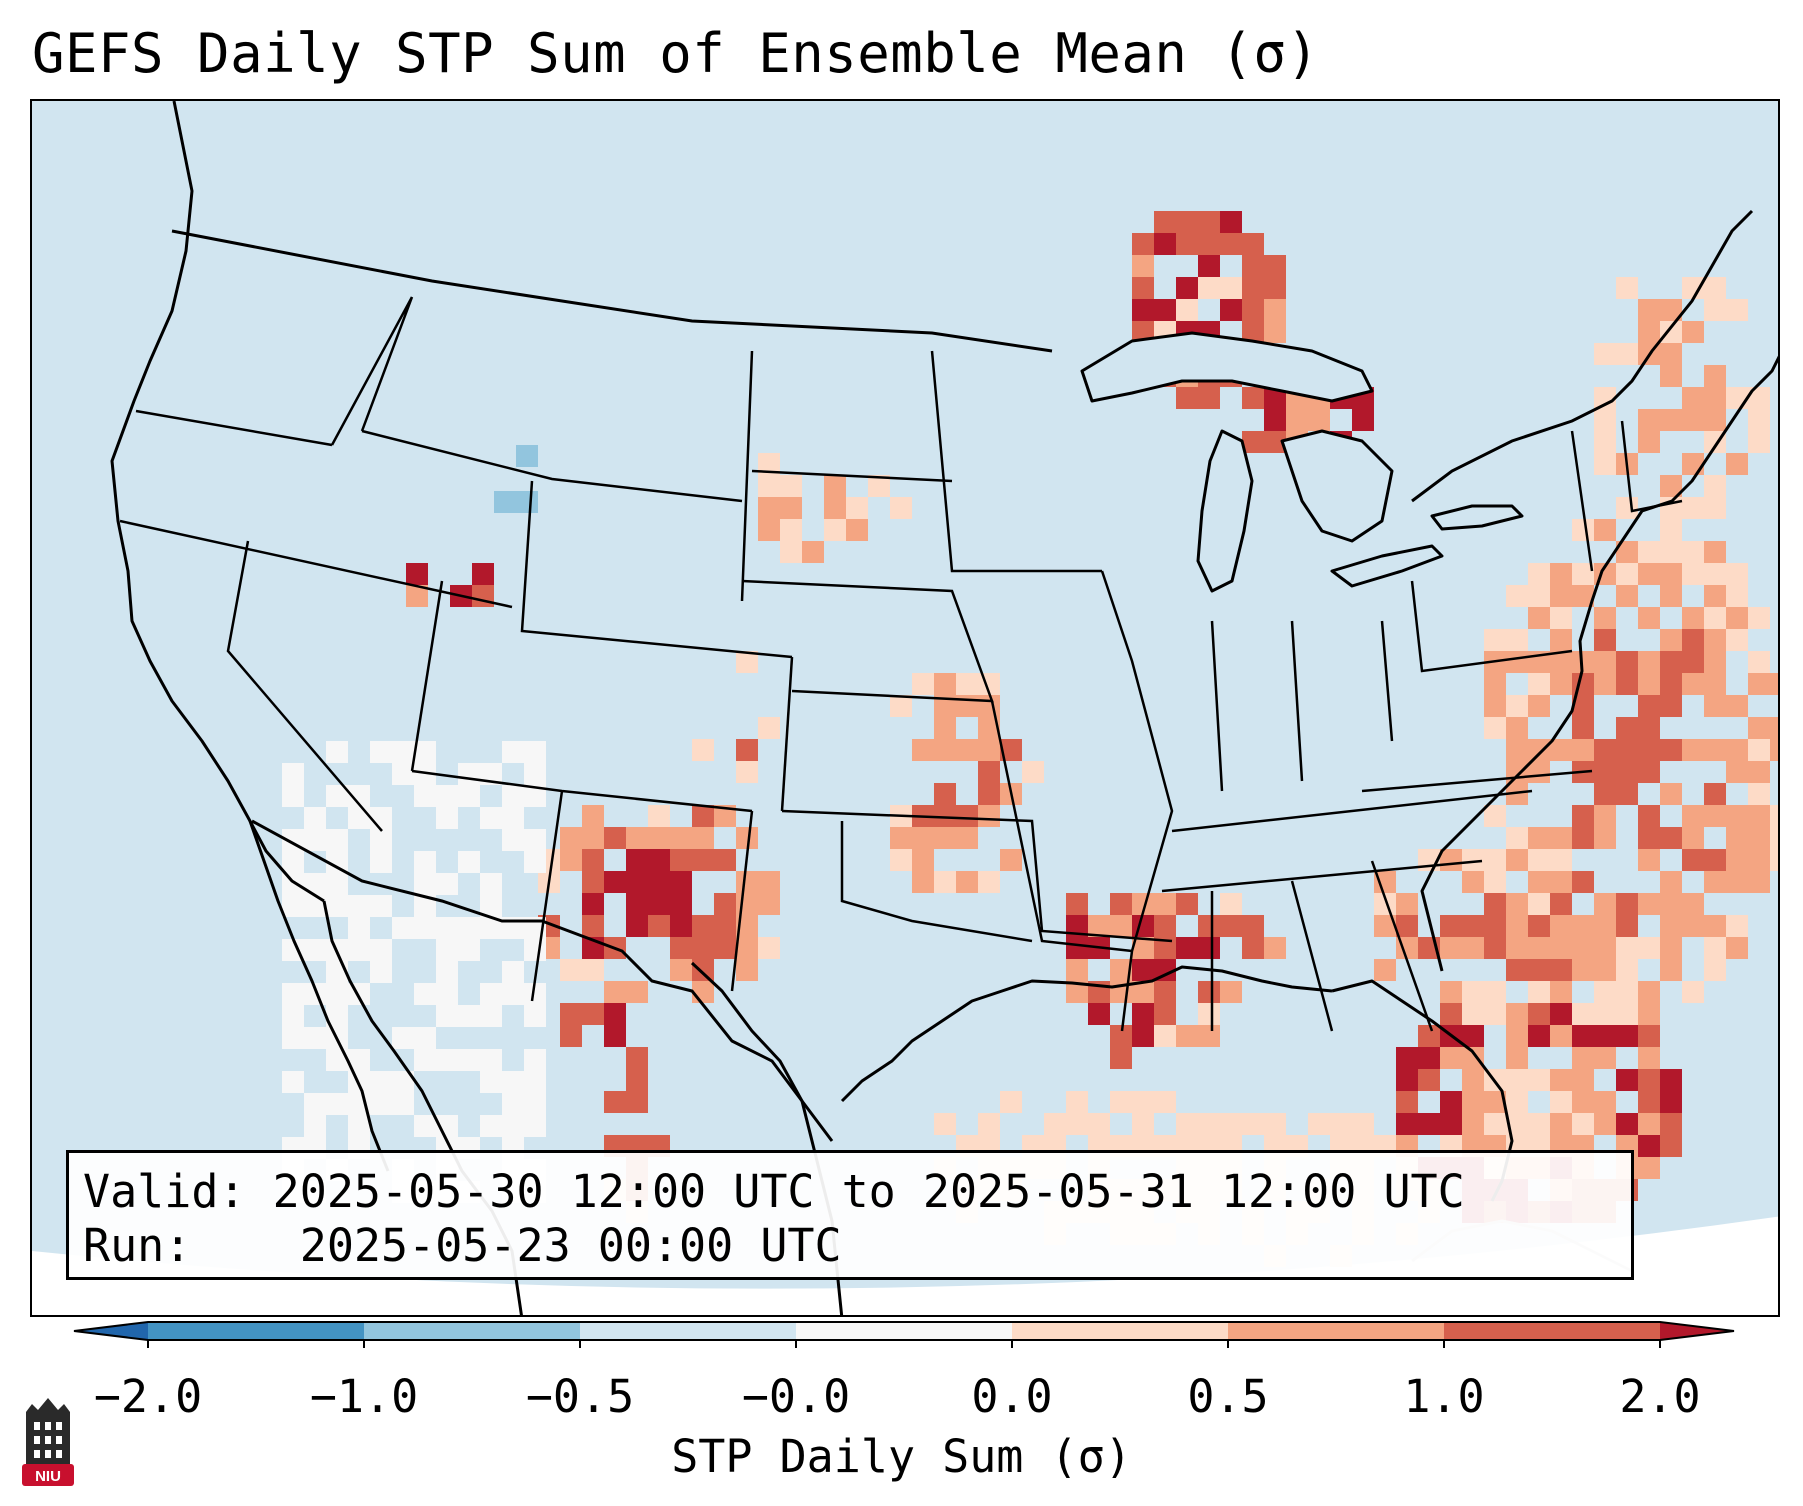 The height and width of the screenshot is (1506, 1803). Describe the element at coordinates (234, 428) in the screenshot. I see `state-line-wa-or` at that location.